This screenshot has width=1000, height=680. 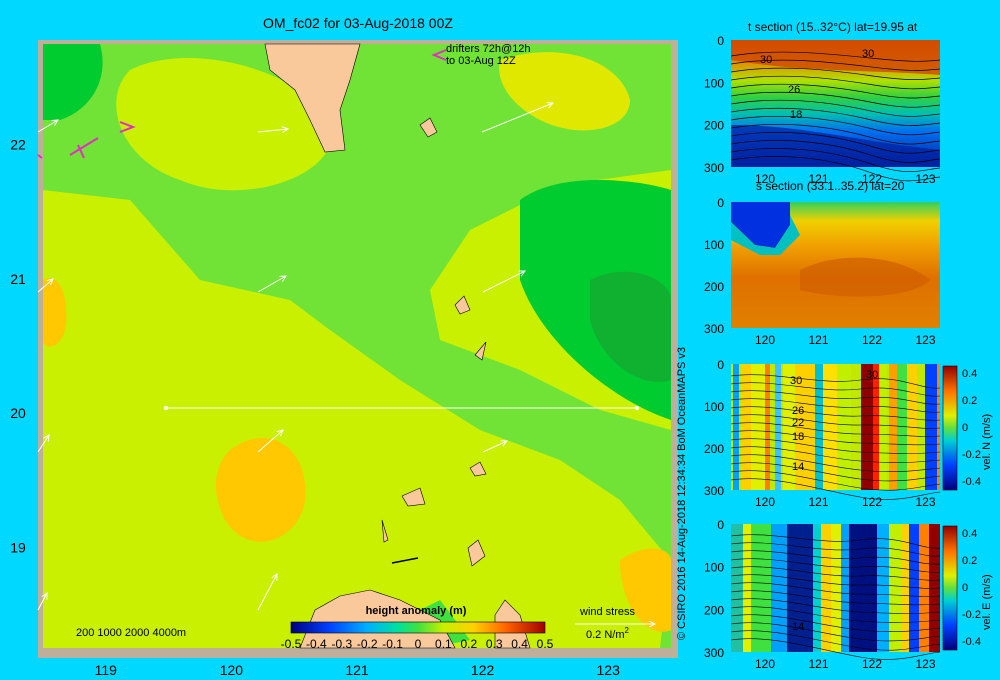 What do you see at coordinates (358, 23) in the screenshot?
I see `chart-title: OM_fc02 for 03-Aug-2018 00Z` at bounding box center [358, 23].